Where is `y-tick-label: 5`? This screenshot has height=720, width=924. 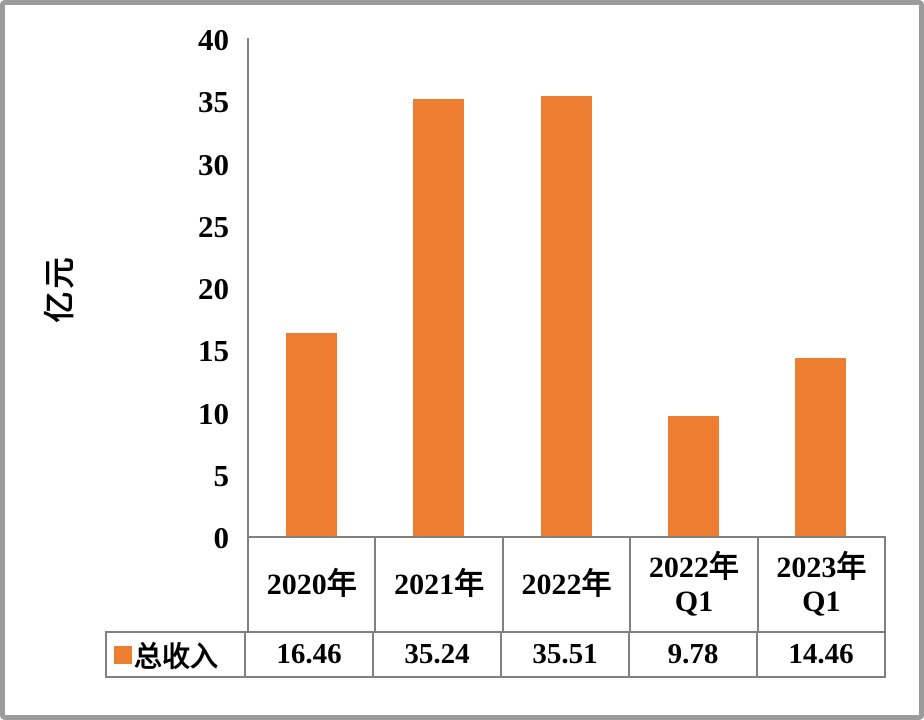 y-tick-label: 5 is located at coordinates (221, 475).